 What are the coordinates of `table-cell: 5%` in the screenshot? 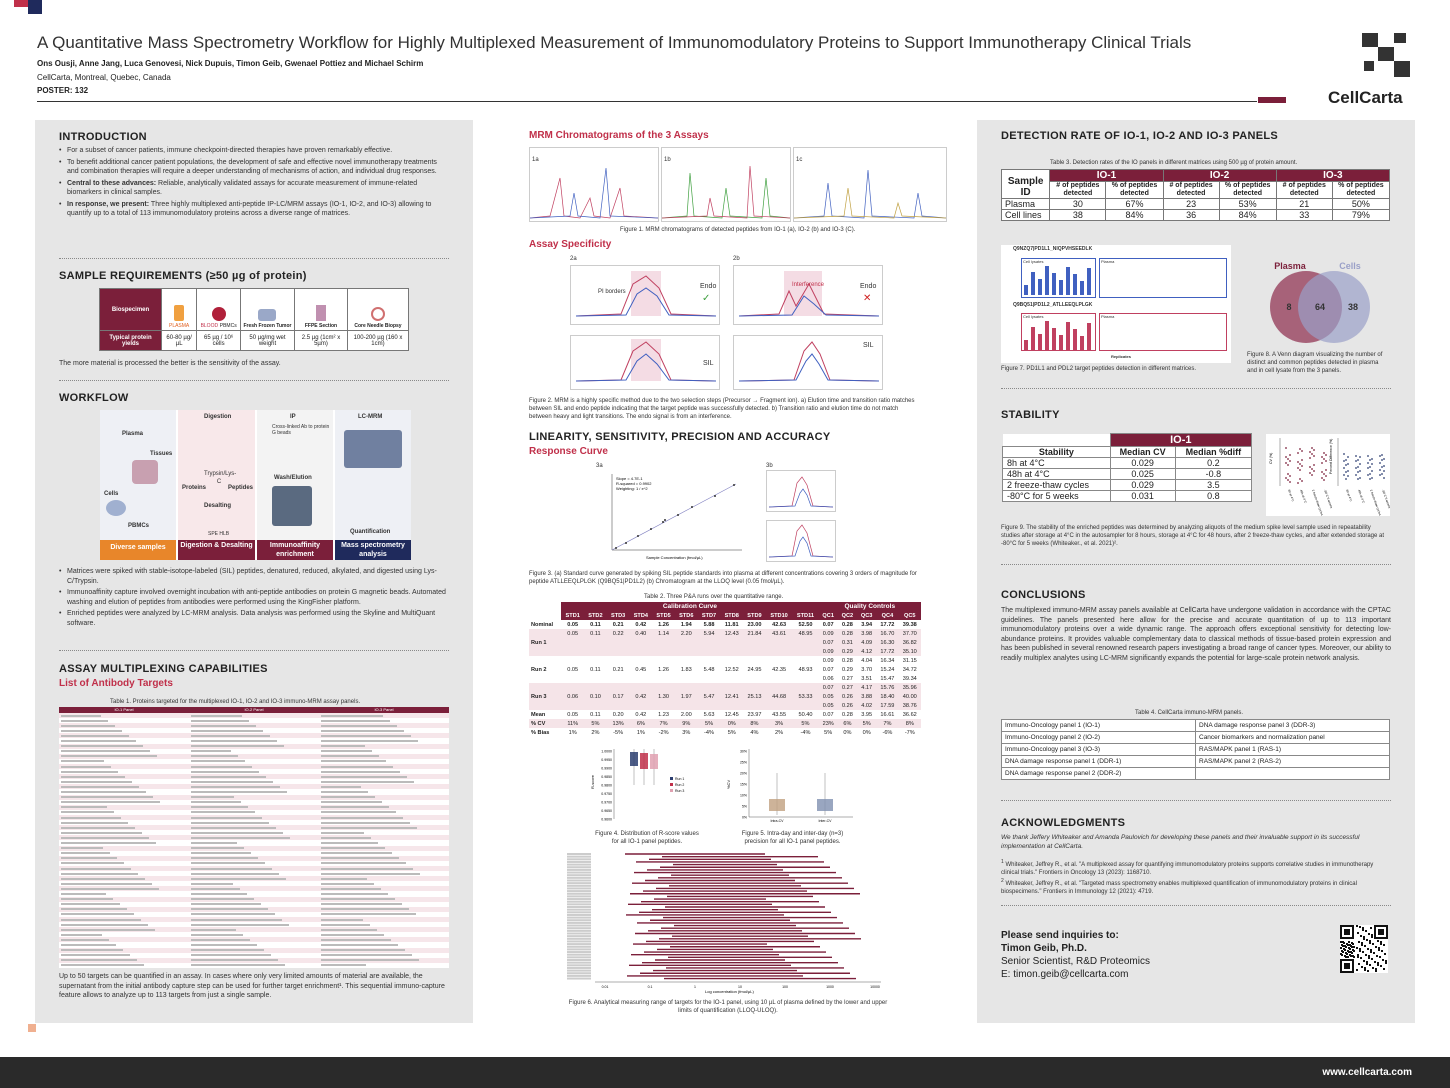 It's located at (828, 732).